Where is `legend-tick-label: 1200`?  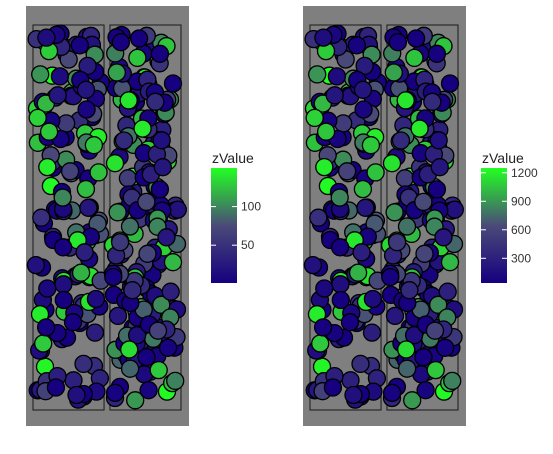
legend-tick-label: 1200 is located at coordinates (524, 173).